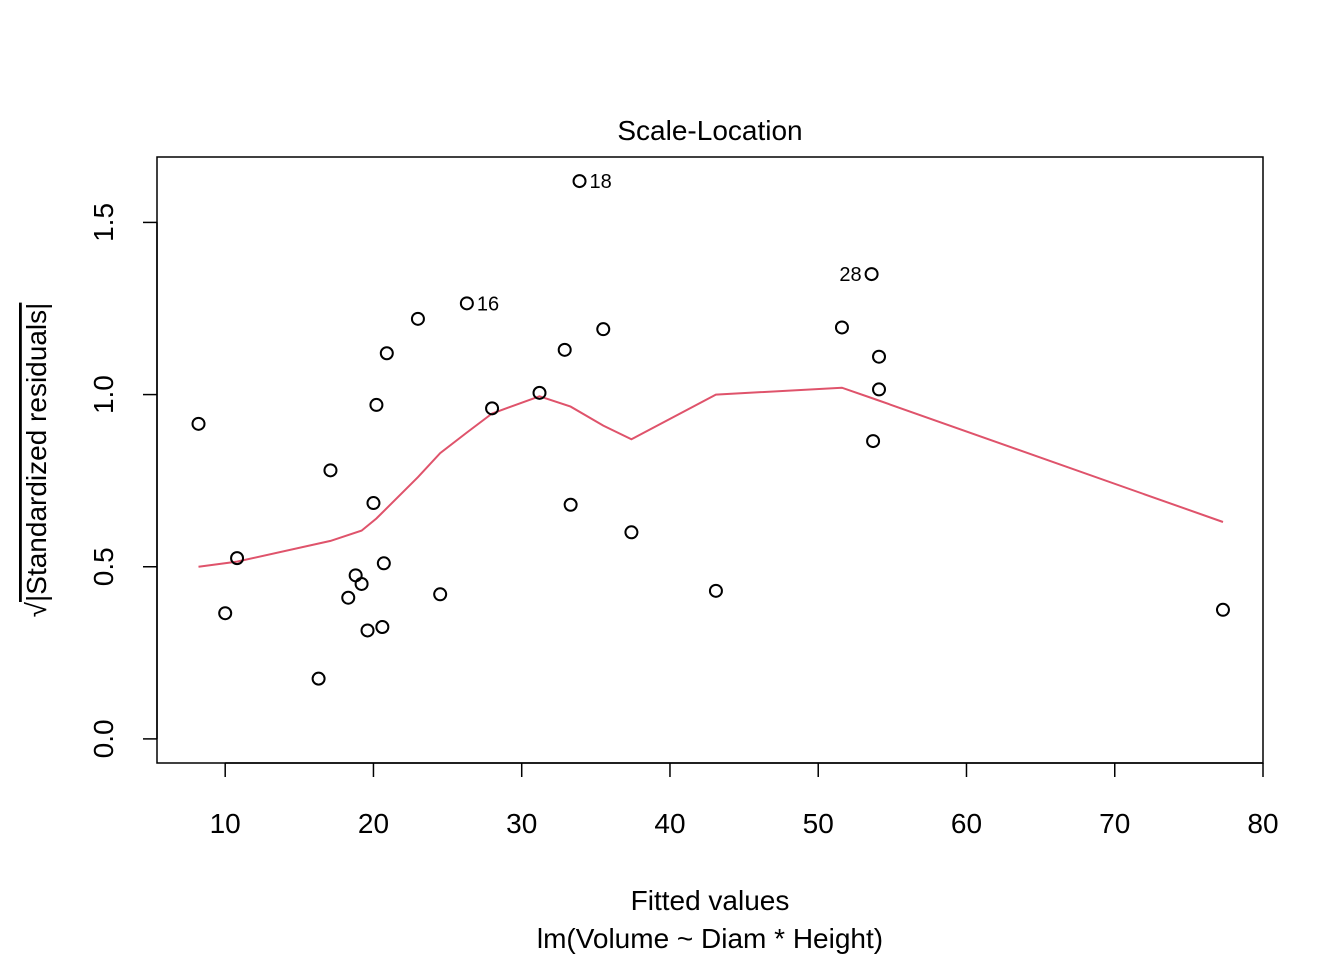 The image size is (1344, 960). I want to click on x-tick-label: 30, so click(521, 823).